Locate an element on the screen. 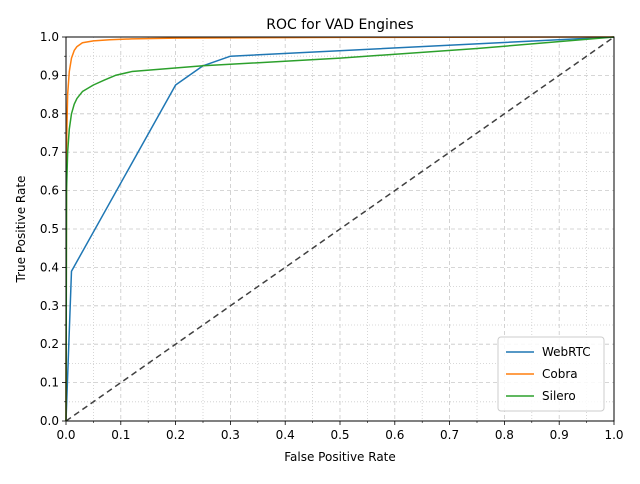  y-tick-label: 0.3 is located at coordinates (49, 306).